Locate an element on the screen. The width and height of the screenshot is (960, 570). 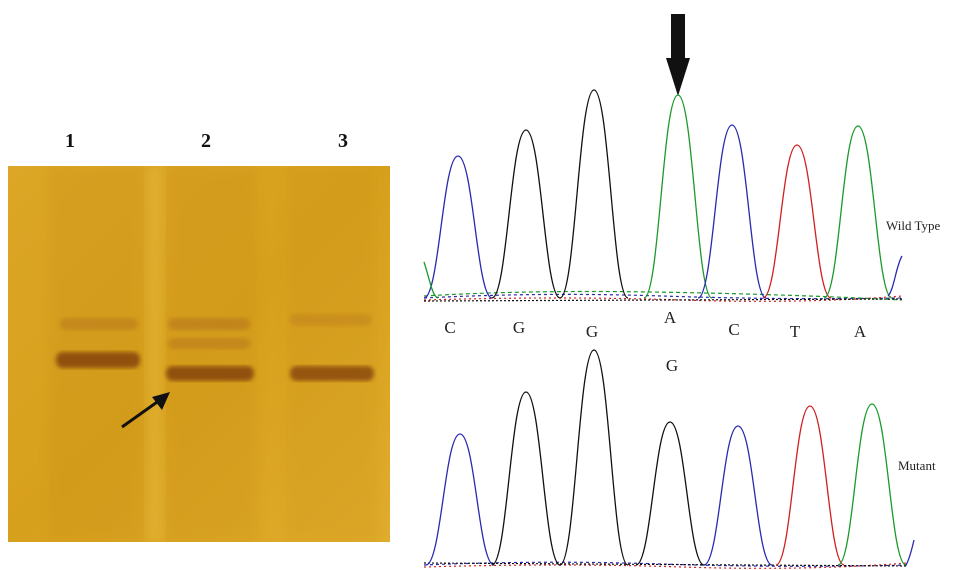
lane-3-band is located at coordinates (332, 373).